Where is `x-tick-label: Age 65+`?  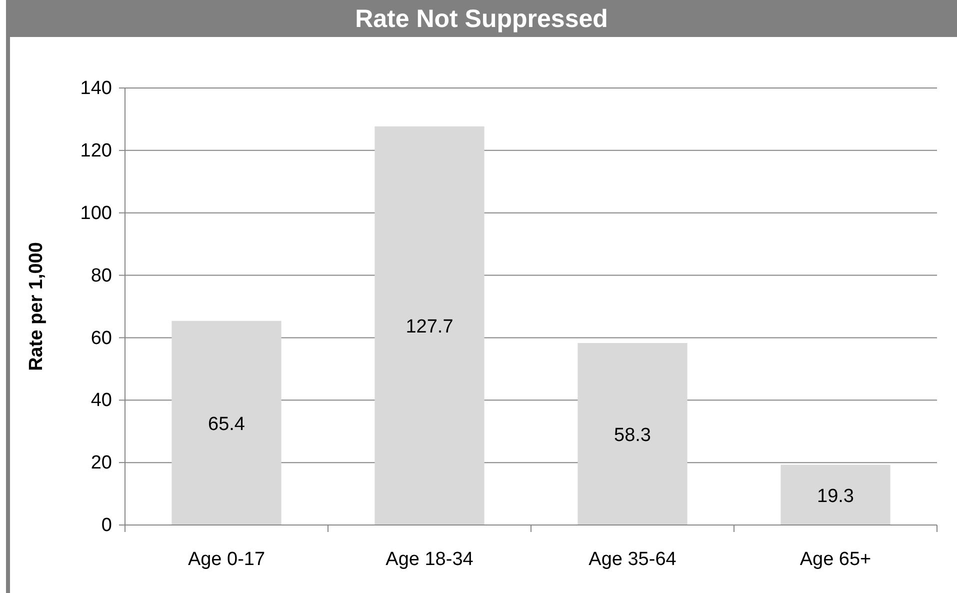 x-tick-label: Age 65+ is located at coordinates (836, 559).